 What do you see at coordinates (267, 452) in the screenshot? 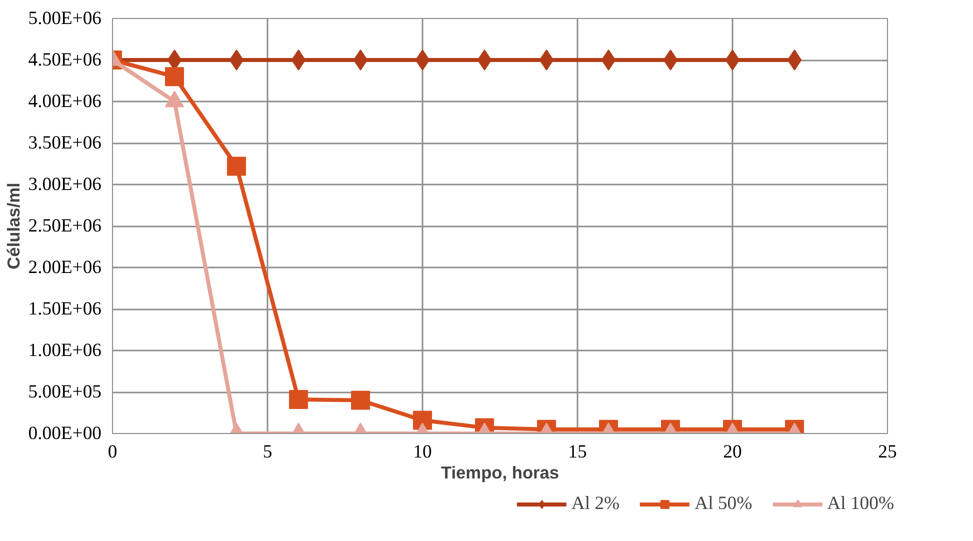
I see `x-tick-label: 5` at bounding box center [267, 452].